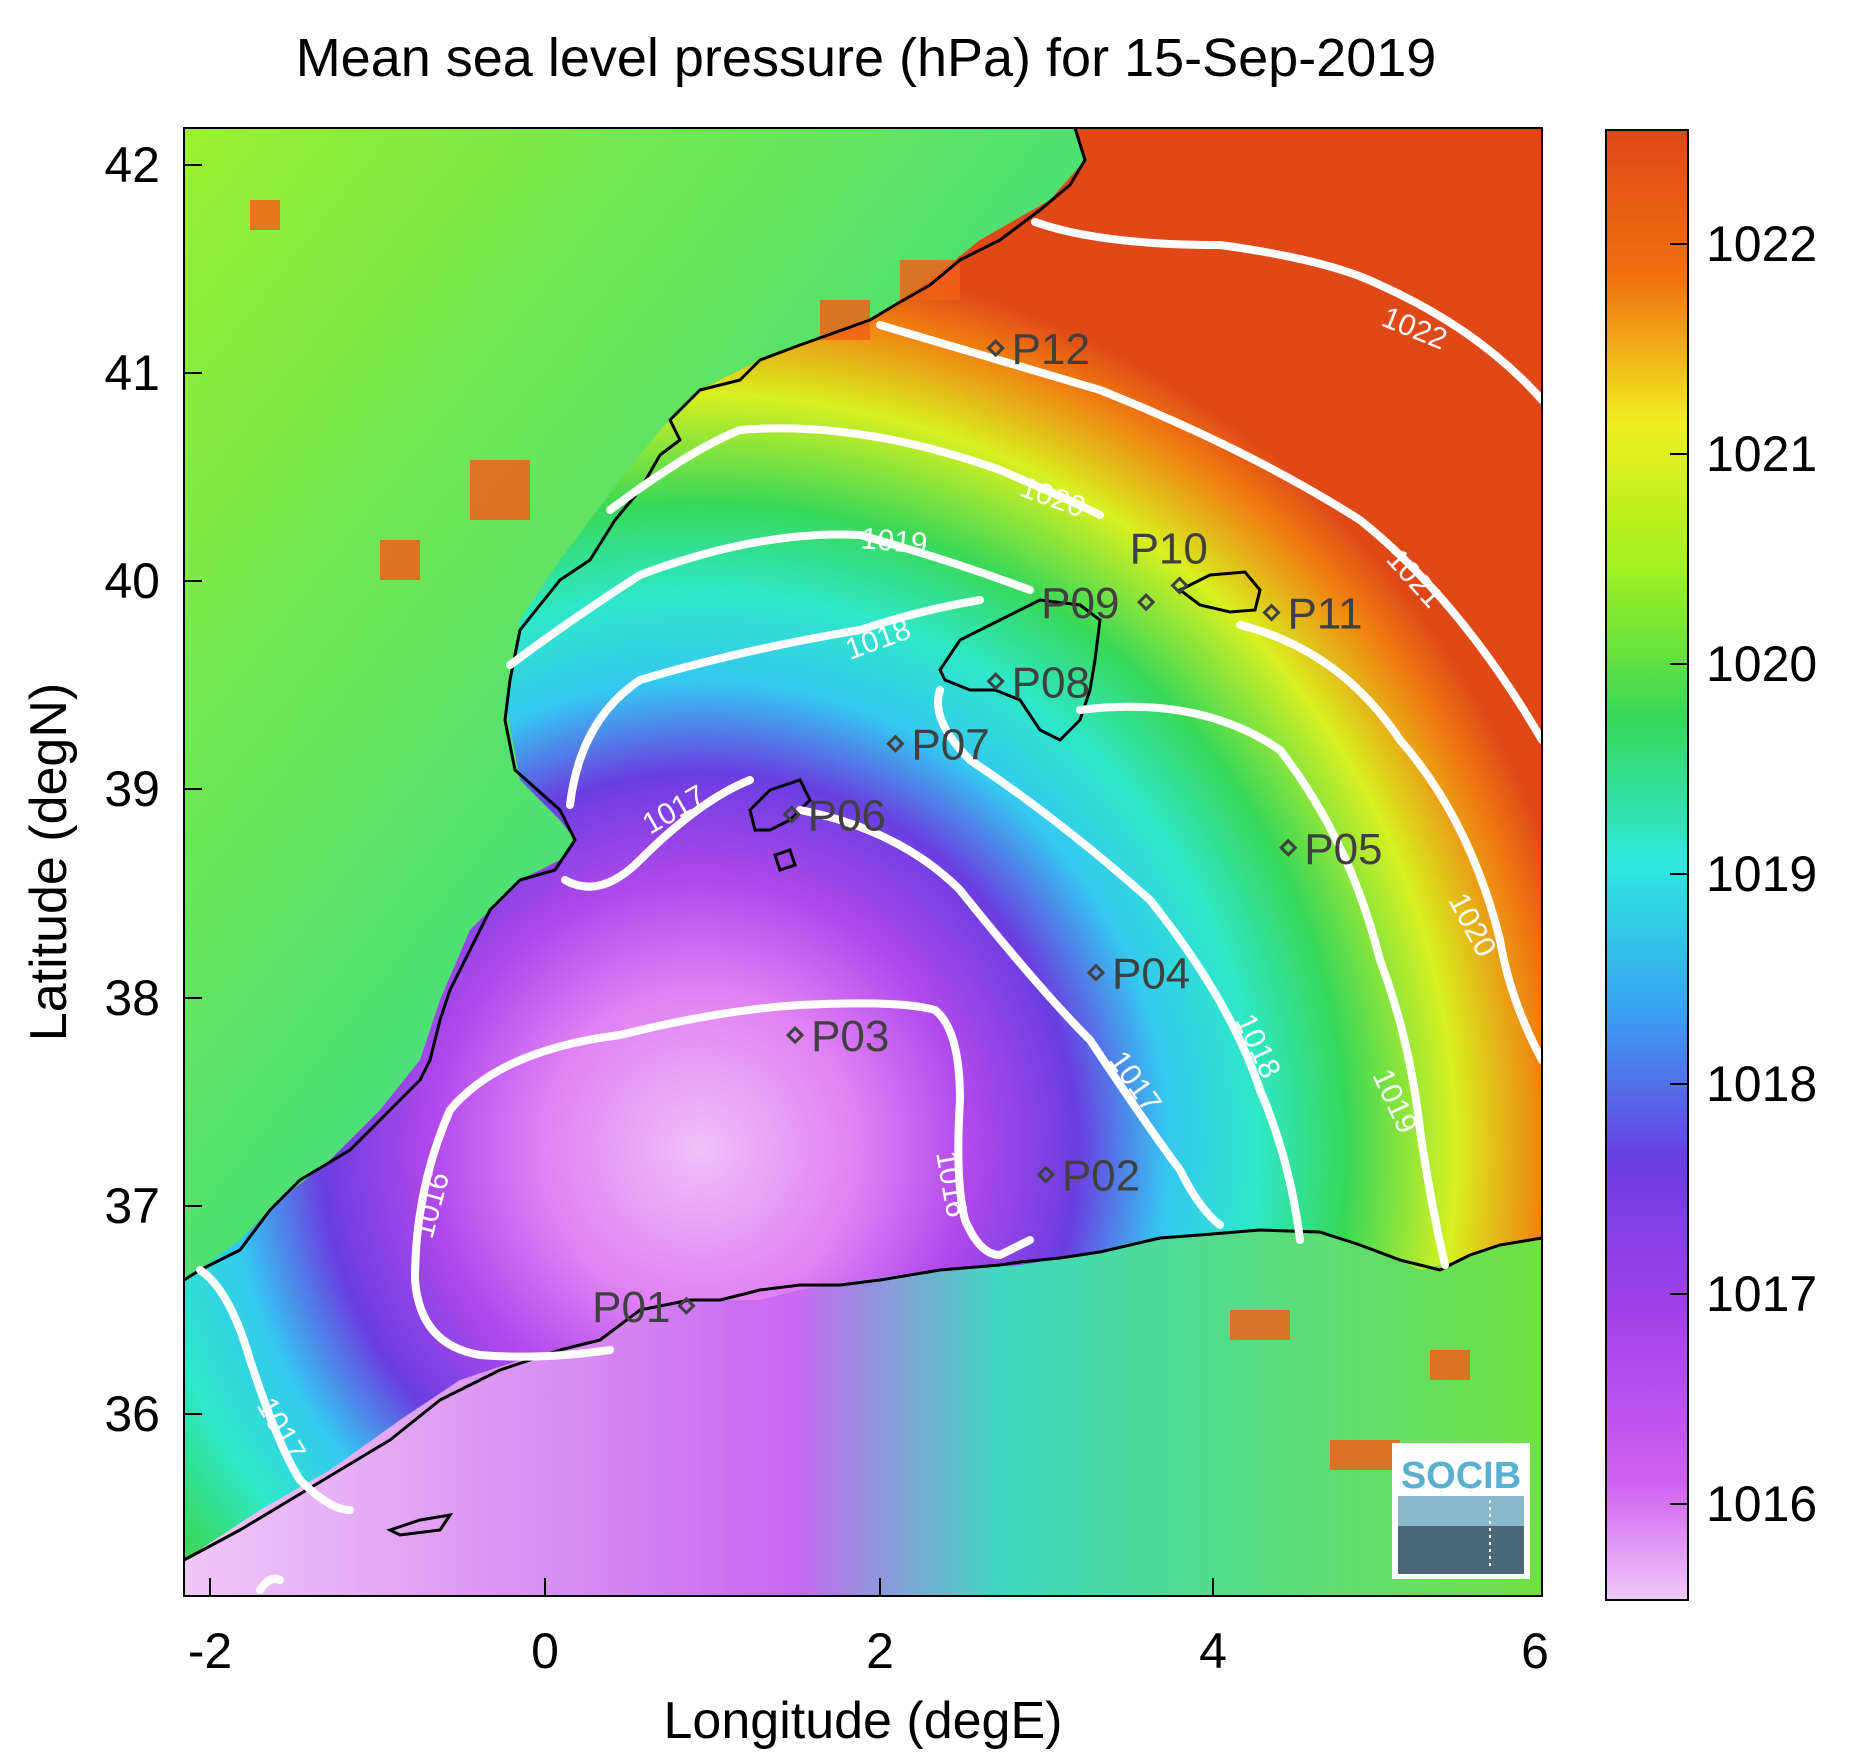  What do you see at coordinates (1169, 548) in the screenshot?
I see `station-label: P10` at bounding box center [1169, 548].